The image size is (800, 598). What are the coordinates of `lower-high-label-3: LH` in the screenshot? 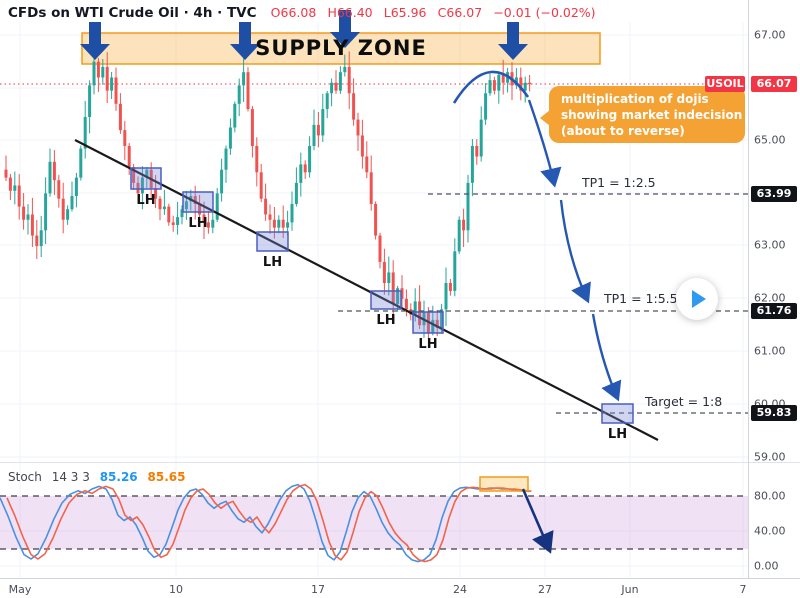 It's located at (272, 262).